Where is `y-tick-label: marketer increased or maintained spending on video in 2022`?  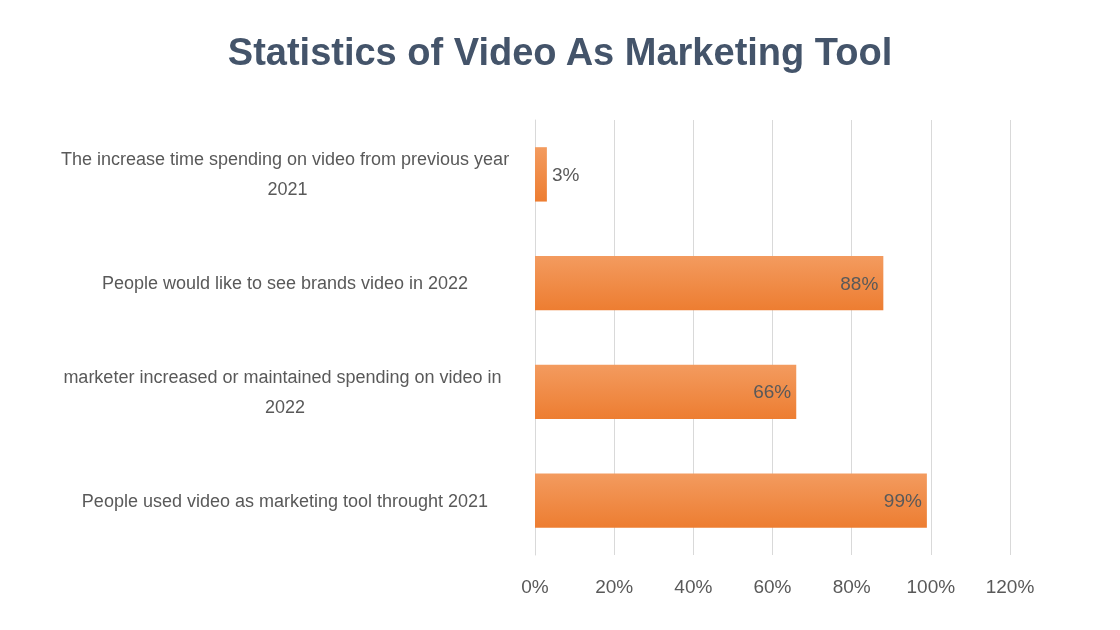
y-tick-label: marketer increased or maintained spending on video in 2022 is located at coordinates (285, 391).